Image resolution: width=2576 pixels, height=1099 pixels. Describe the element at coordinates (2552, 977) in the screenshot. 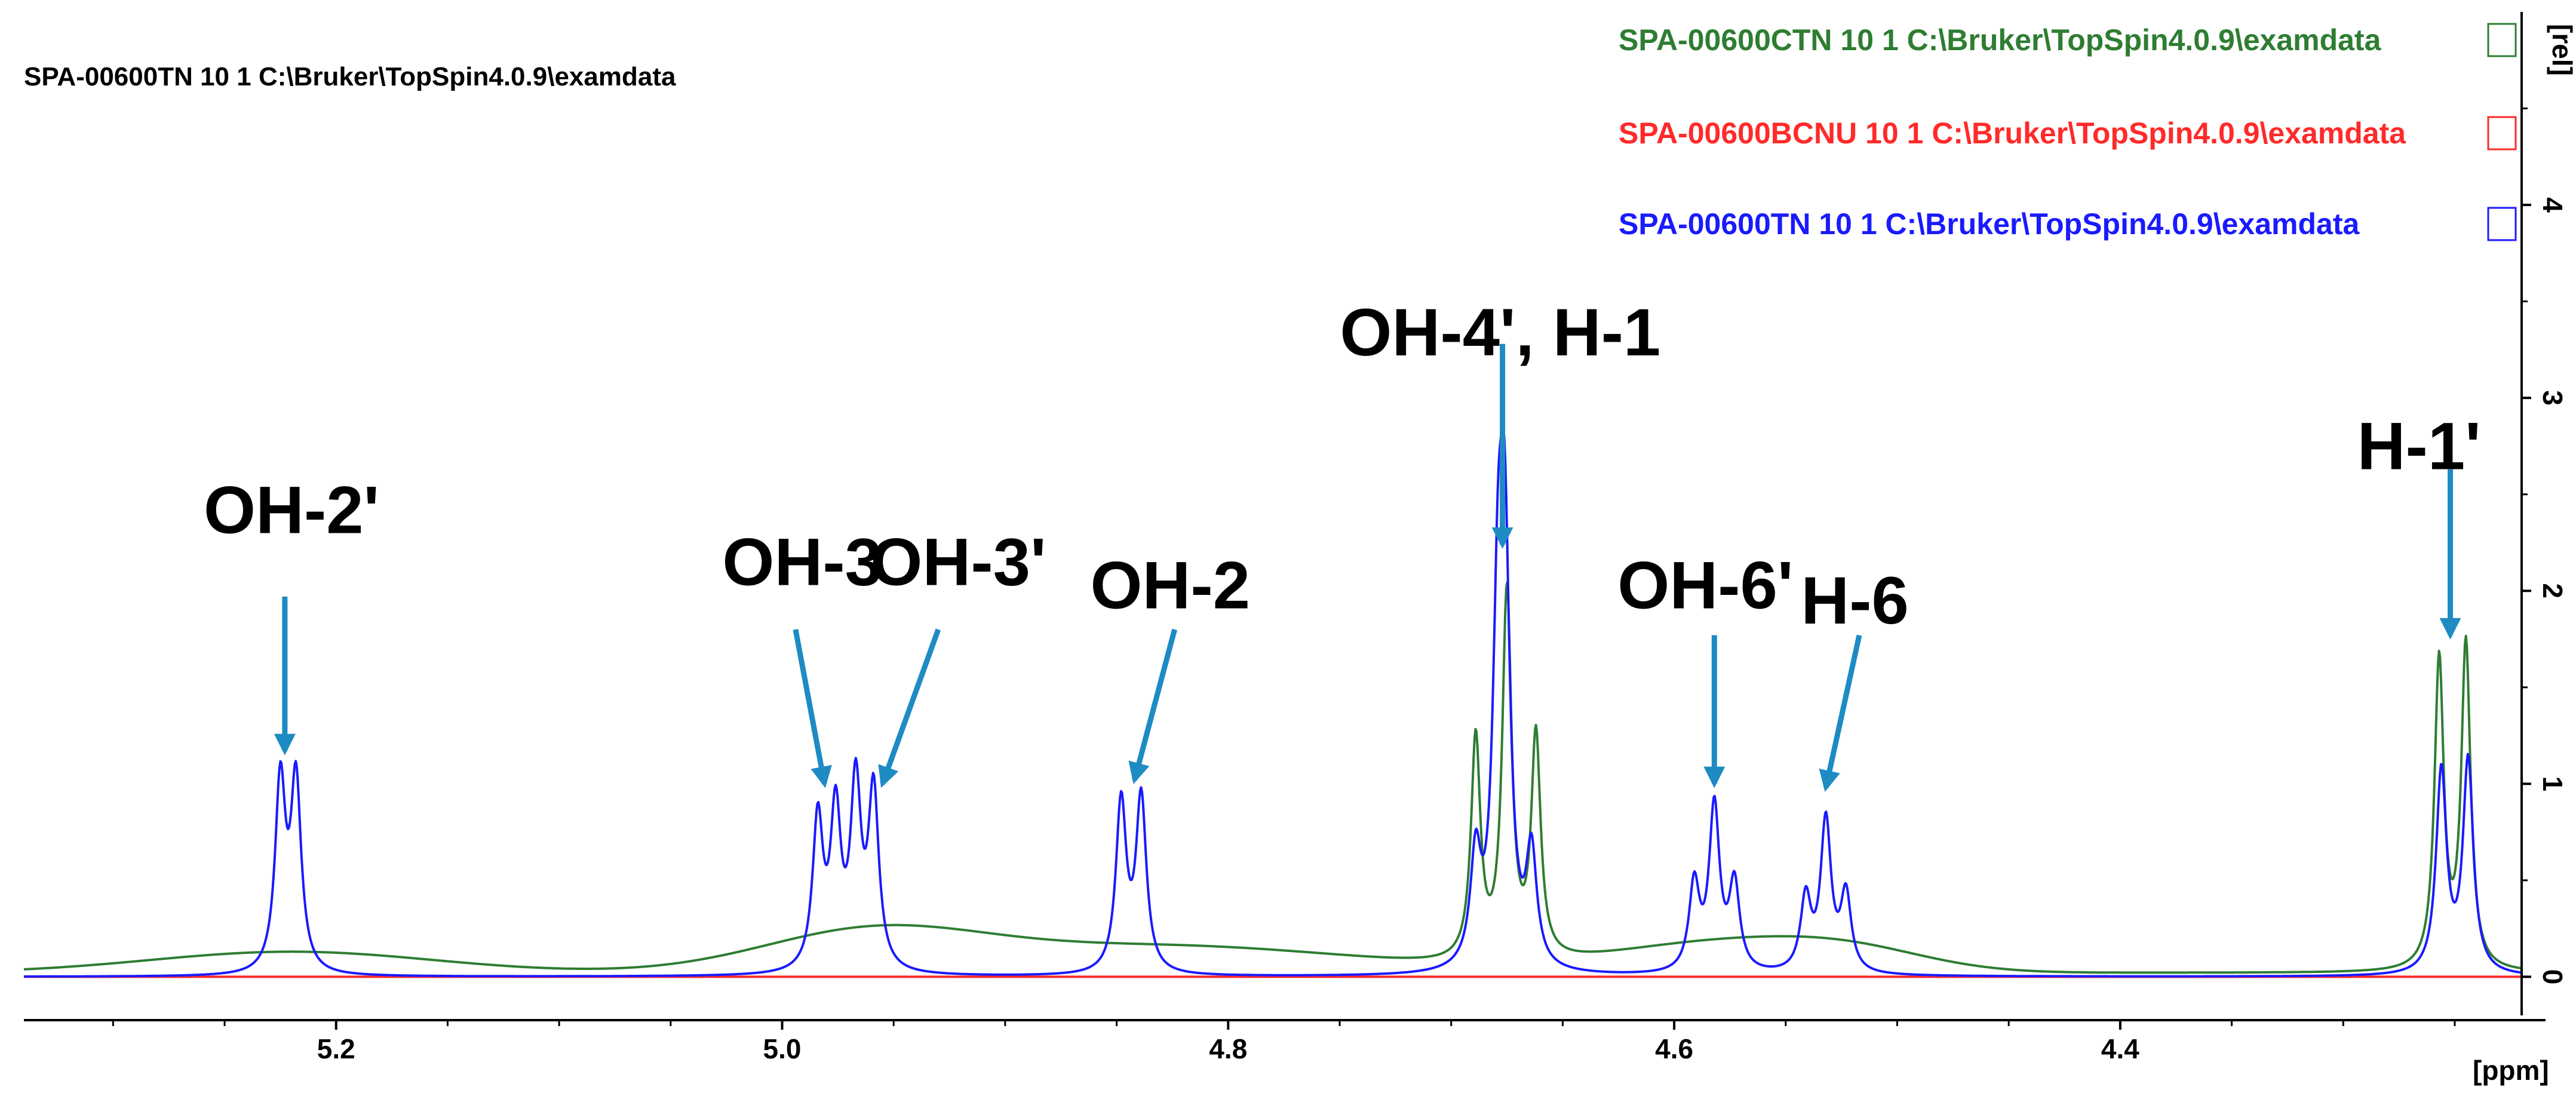

I see `y-tick-label: 0` at that location.